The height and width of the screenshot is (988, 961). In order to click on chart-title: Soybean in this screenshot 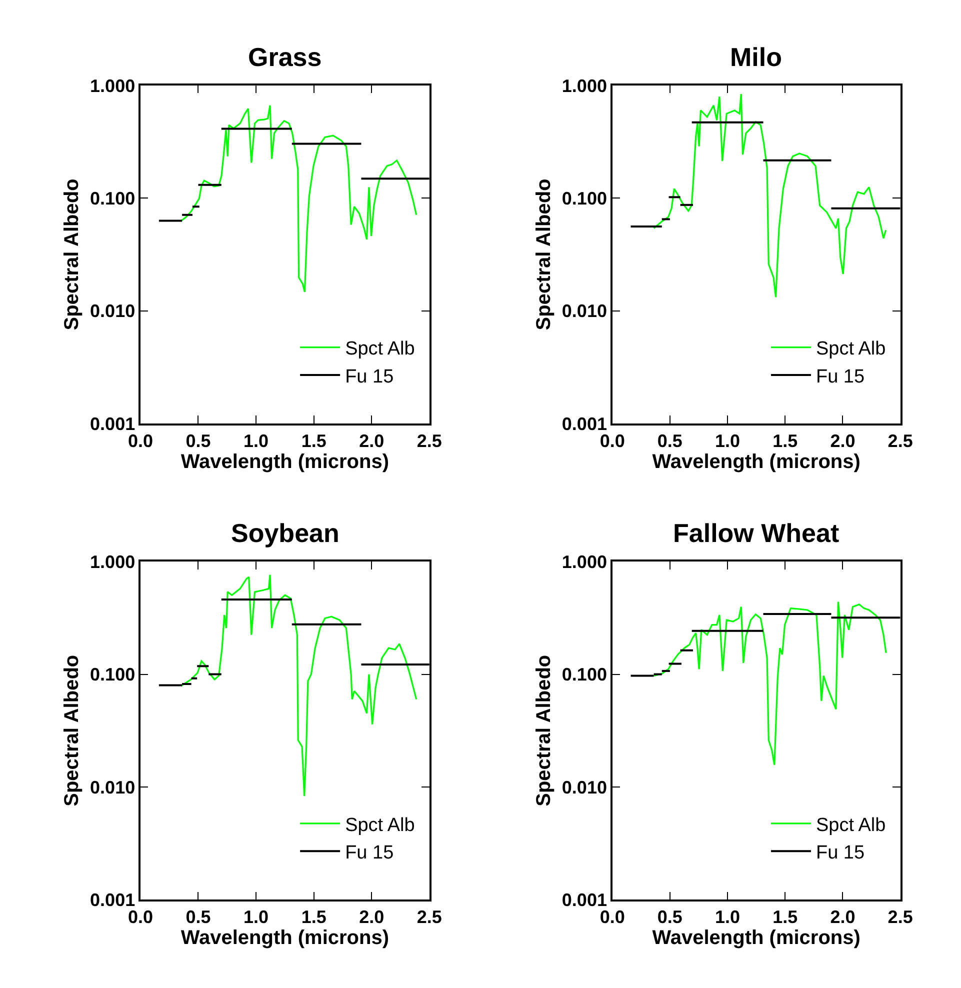, I will do `click(285, 533)`.